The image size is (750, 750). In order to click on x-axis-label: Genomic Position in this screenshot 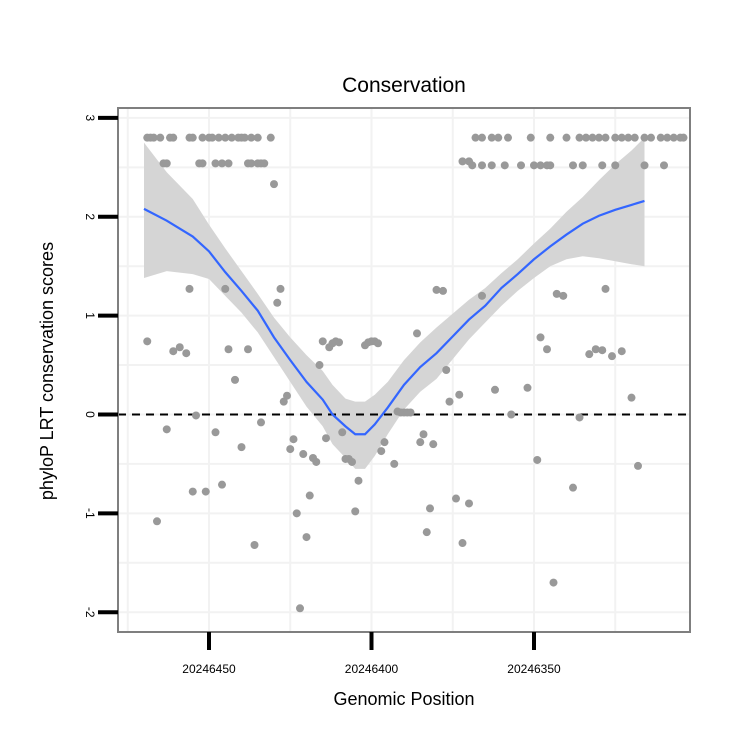, I will do `click(403, 699)`.